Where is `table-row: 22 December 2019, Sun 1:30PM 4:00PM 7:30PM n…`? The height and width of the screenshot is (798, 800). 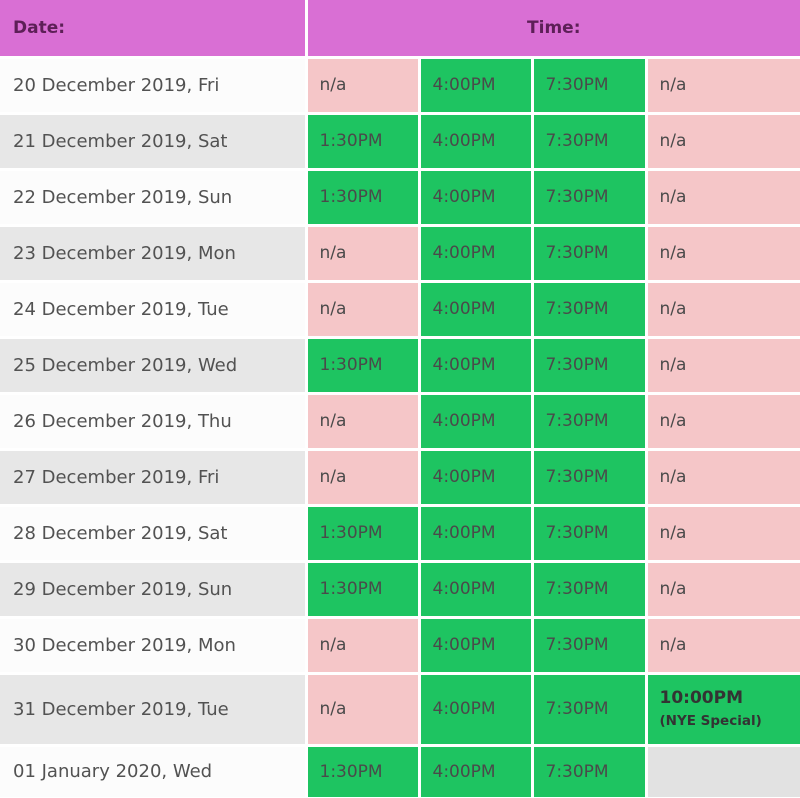 table-row: 22 December 2019, Sun 1:30PM 4:00PM 7:30PM n… is located at coordinates (400, 197).